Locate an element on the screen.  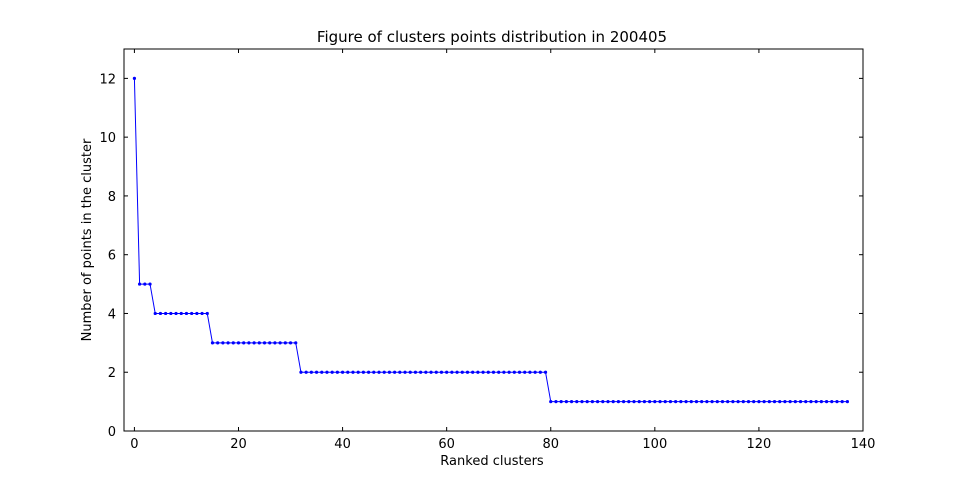
y-tick-label: 4 is located at coordinates (112, 314).